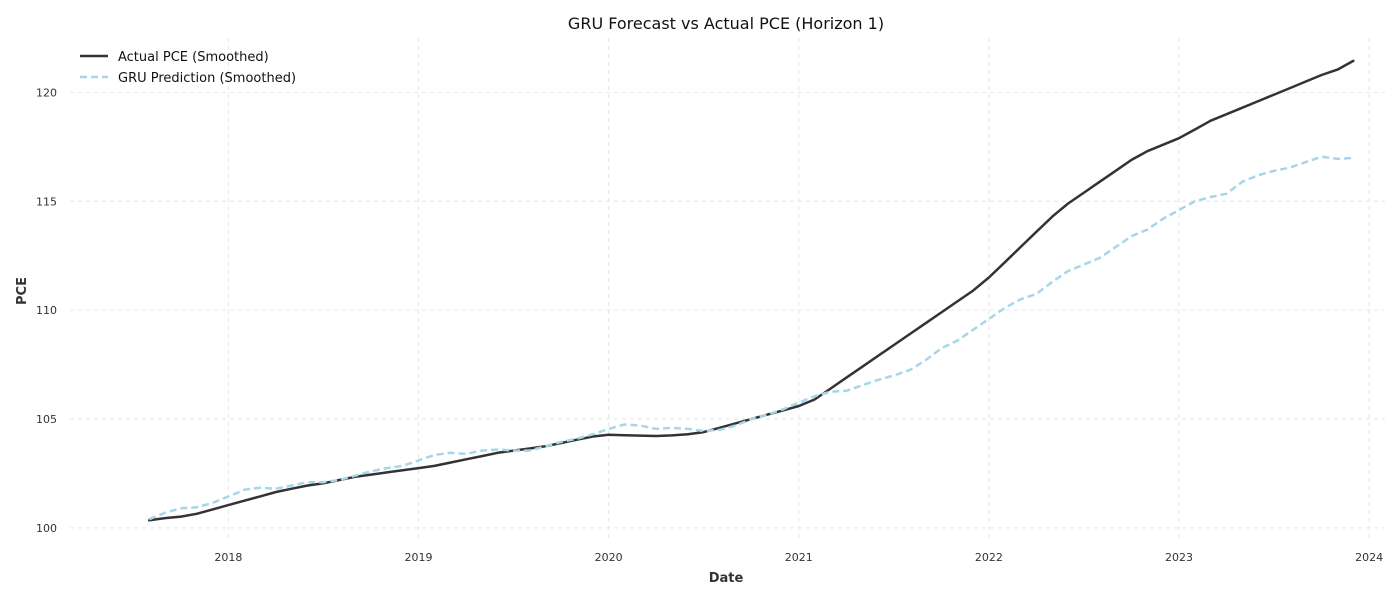 This screenshot has width=1400, height=600. Describe the element at coordinates (22, 291) in the screenshot. I see `y-axis-label: PCE` at that location.